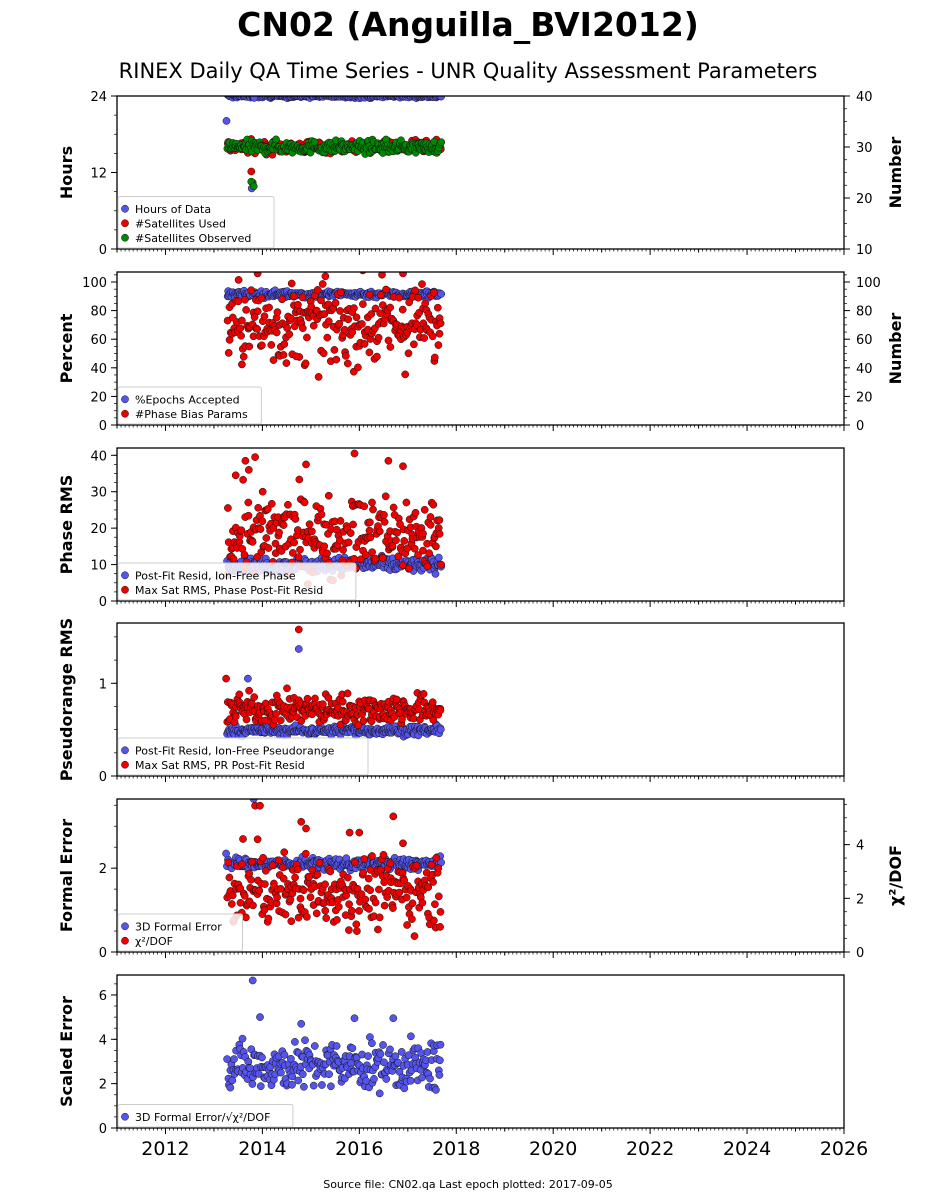 The height and width of the screenshot is (1200, 937). I want to click on legend-box, so click(205, 1116).